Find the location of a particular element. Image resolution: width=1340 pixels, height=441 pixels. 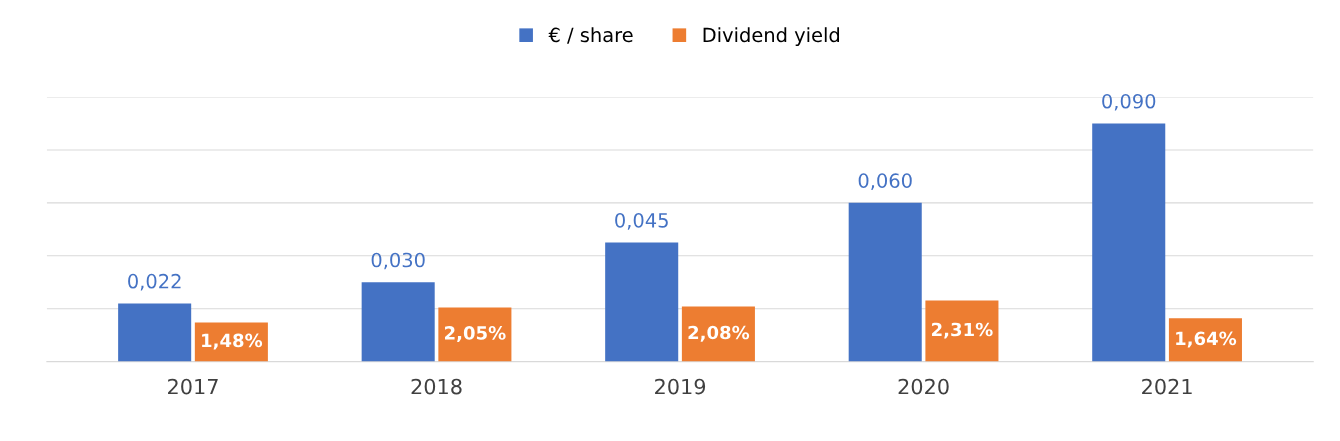

legend-label: Dividend yield is located at coordinates (771, 37).